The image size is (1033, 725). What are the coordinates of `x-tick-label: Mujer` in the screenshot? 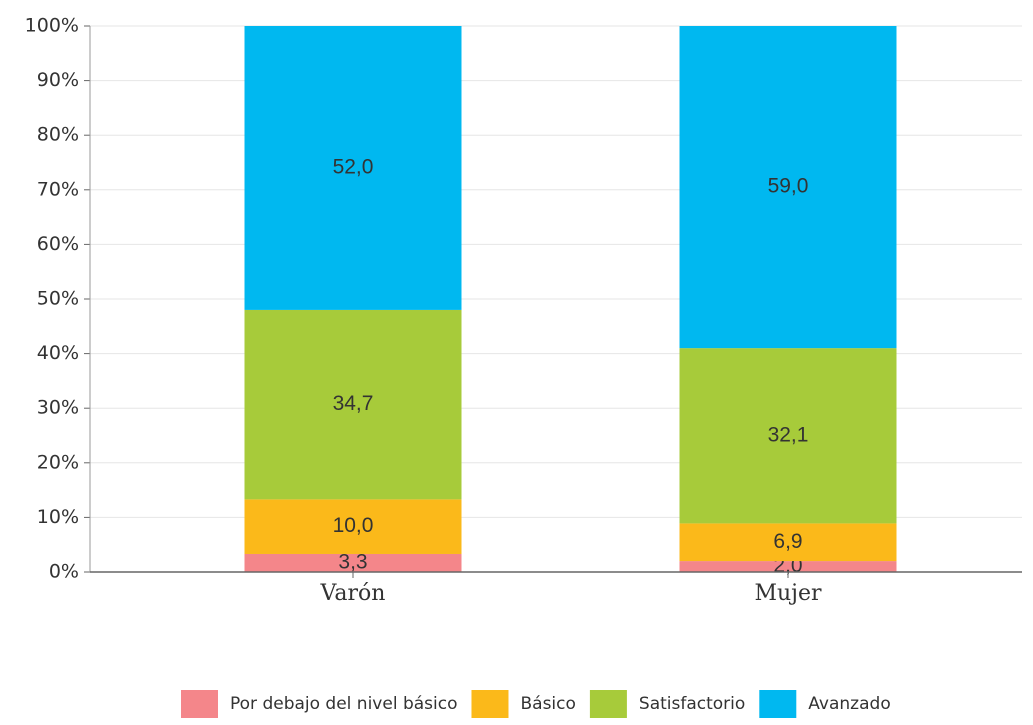 It's located at (788, 593).